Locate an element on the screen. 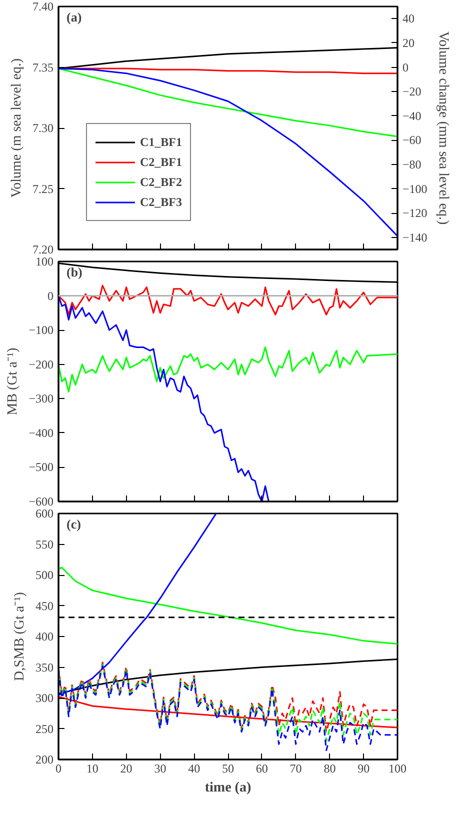 Image resolution: width=465 pixels, height=813 pixels. y-tick-label: 200 is located at coordinates (45, 759).